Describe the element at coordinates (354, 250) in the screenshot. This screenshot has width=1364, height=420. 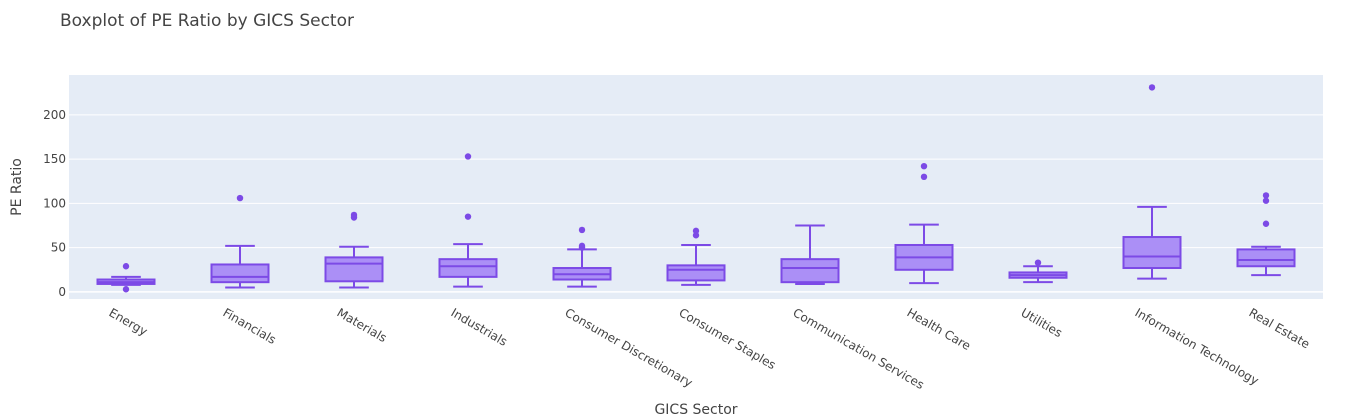
I see `box-materials` at that location.